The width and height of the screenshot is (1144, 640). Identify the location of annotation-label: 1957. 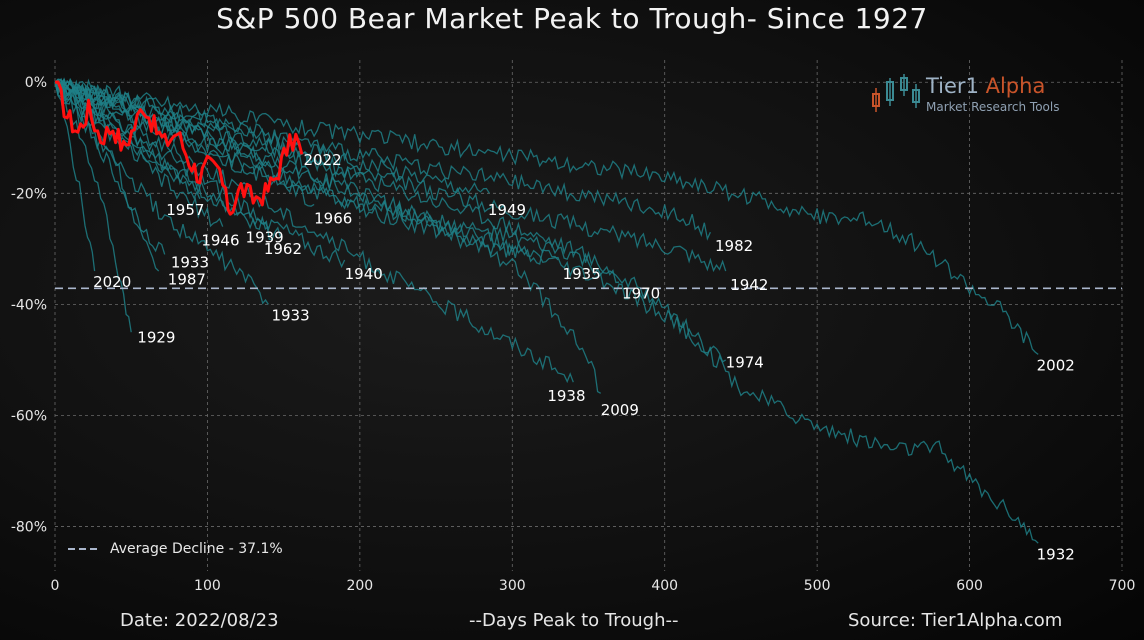
(185, 210).